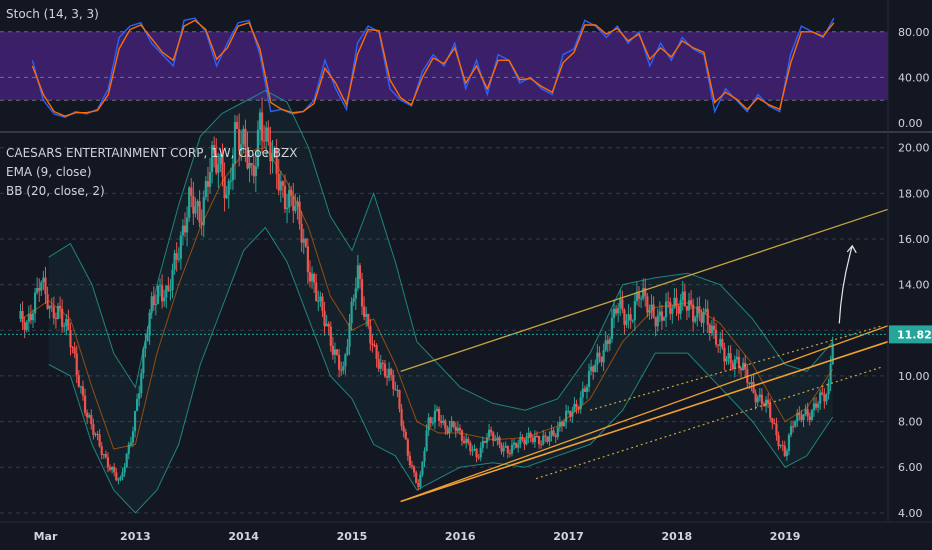  I want to click on stochastic-y-axis: 80.00 40.00 0.00, so click(914, 78).